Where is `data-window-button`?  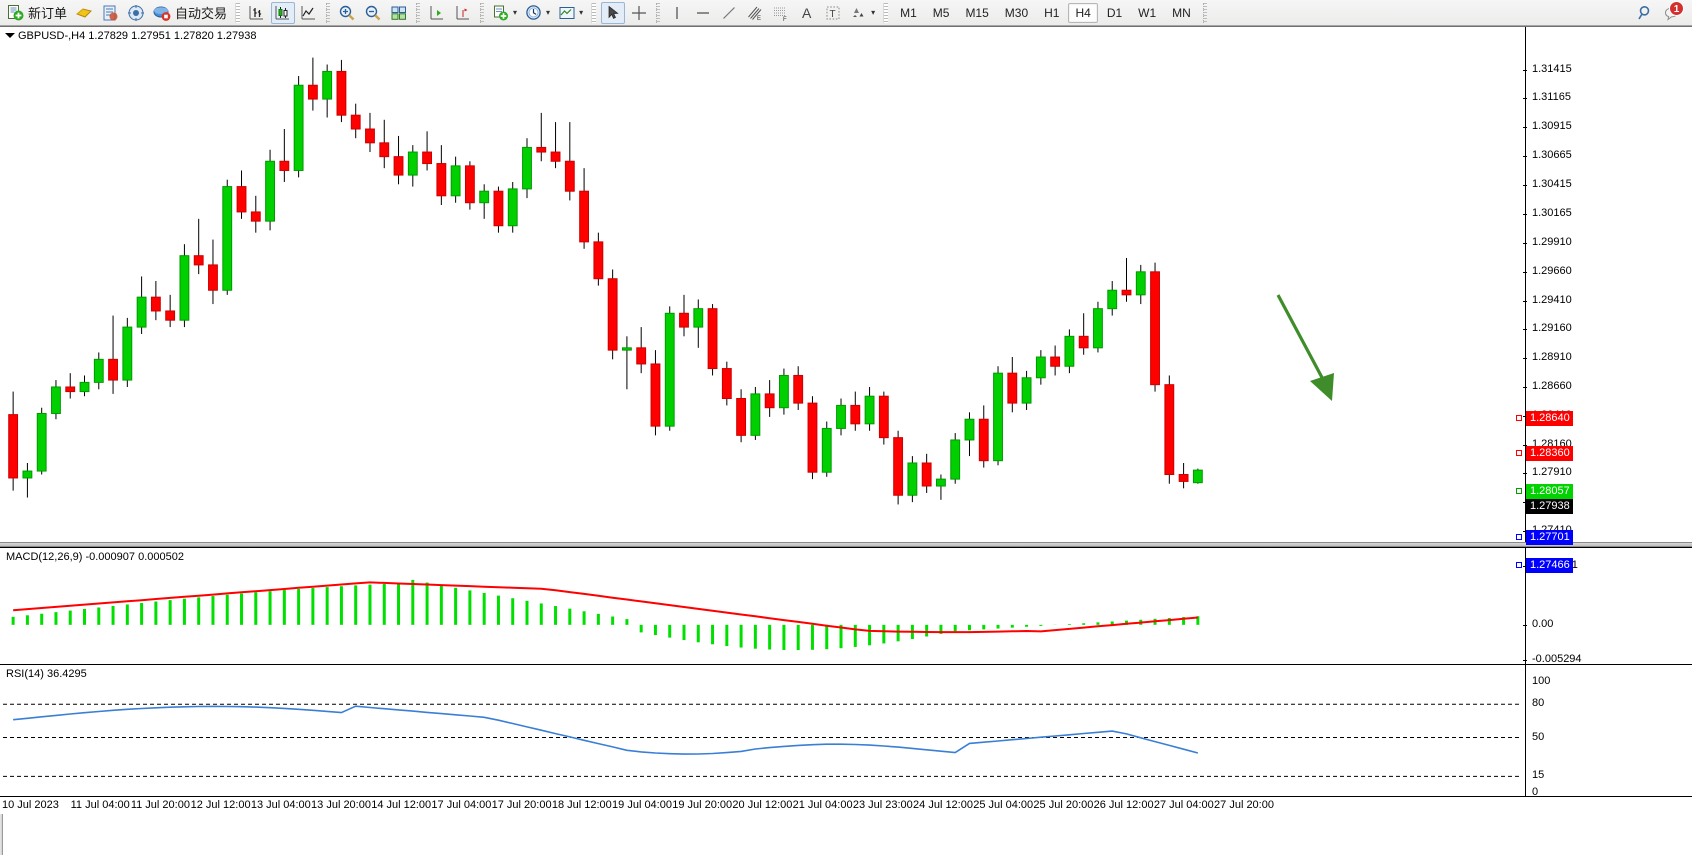 data-window-button is located at coordinates (110, 13).